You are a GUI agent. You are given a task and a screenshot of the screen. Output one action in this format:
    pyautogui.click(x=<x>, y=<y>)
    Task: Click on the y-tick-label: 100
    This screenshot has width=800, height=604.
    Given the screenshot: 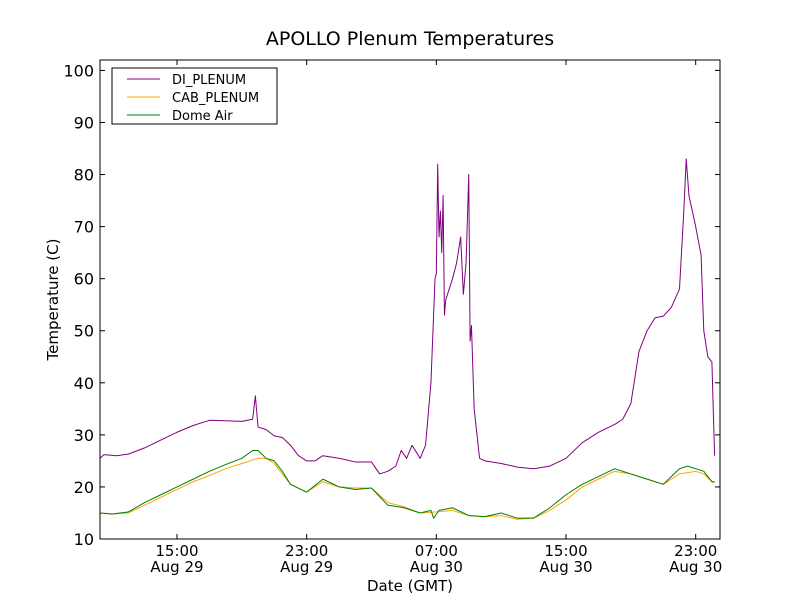 What is the action you would take?
    pyautogui.click(x=78, y=70)
    